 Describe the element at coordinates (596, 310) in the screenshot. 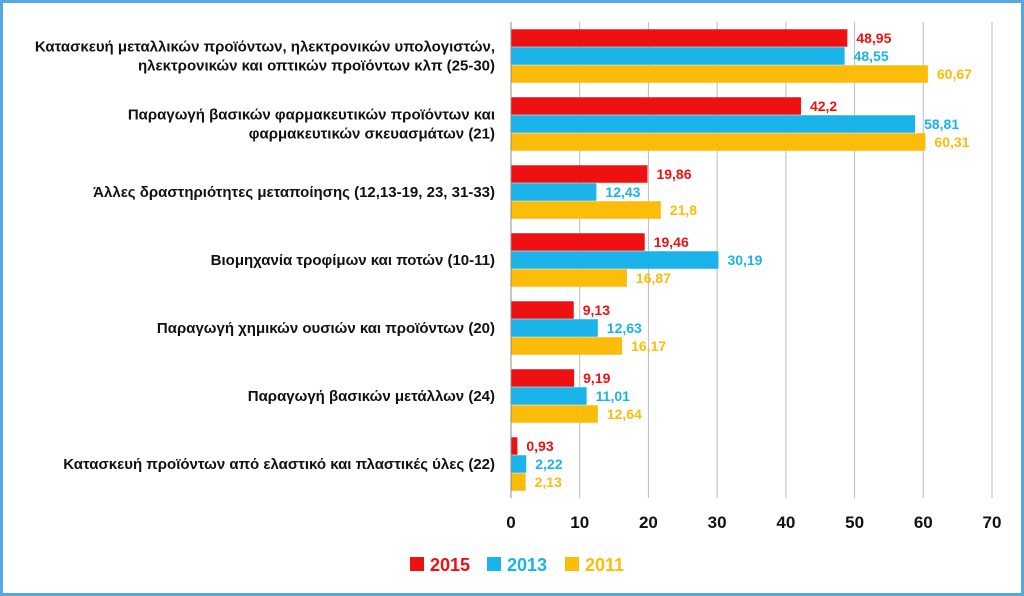

I see `data-label: 9,13` at that location.